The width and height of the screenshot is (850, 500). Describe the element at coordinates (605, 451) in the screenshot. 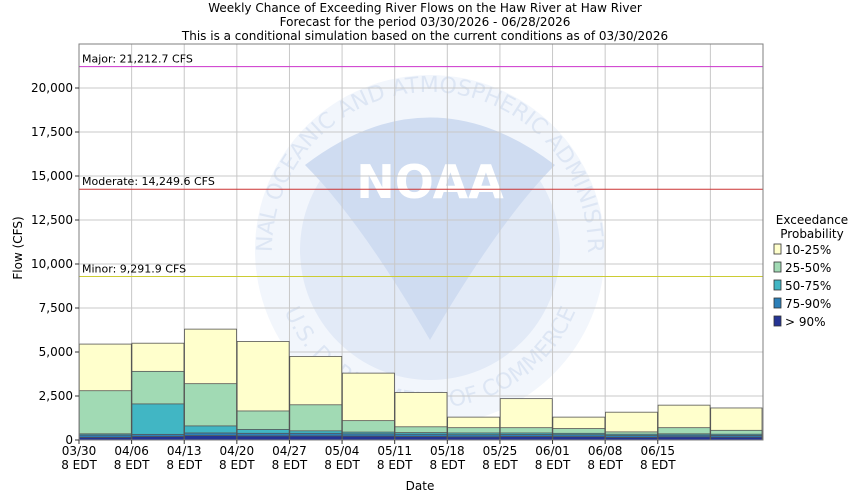

I see `x-tick-label-date: 06/08` at that location.